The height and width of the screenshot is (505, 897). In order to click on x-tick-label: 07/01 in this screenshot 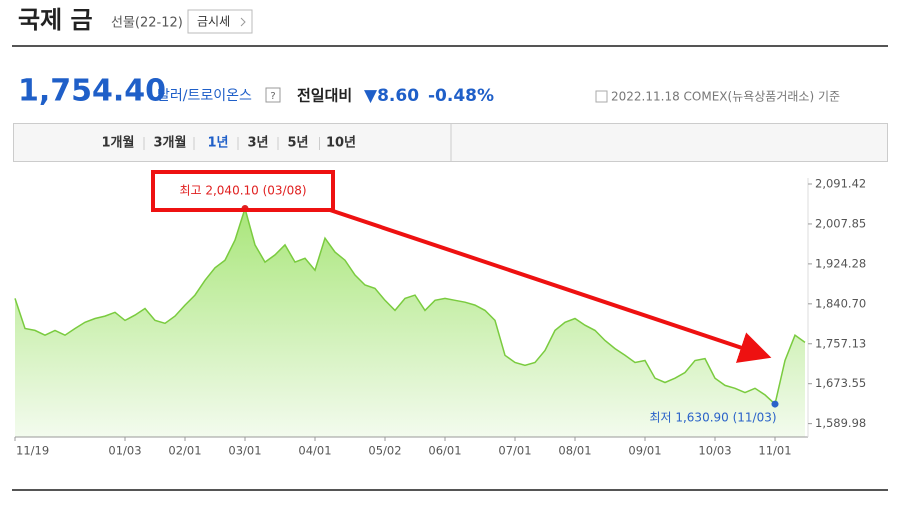, I will do `click(514, 451)`.